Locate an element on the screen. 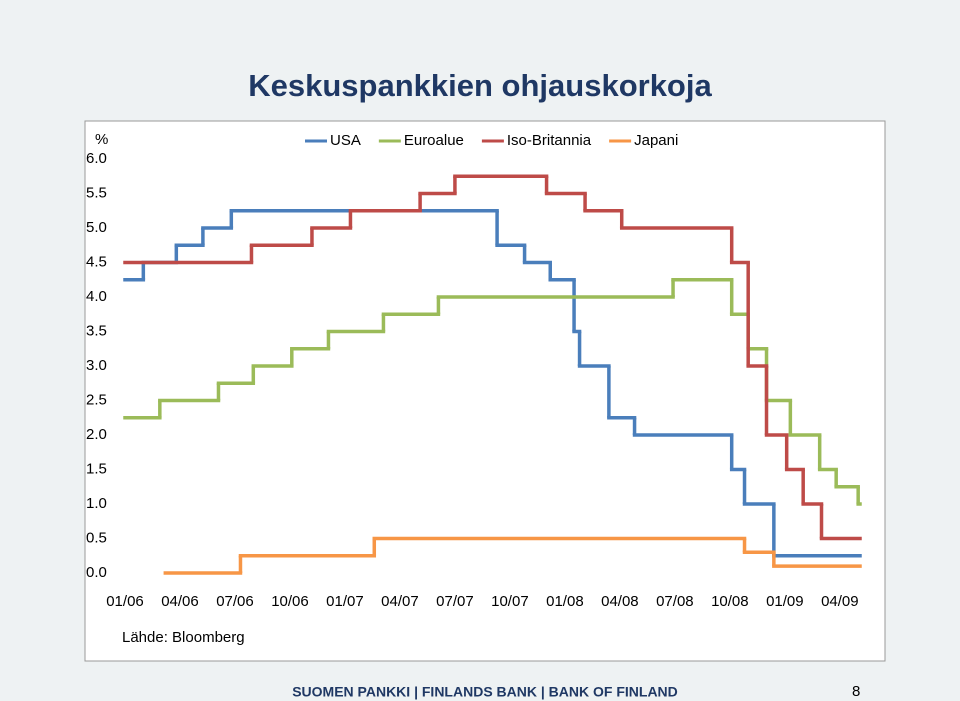 The width and height of the screenshot is (960, 701). x-tick-label: 07/08 is located at coordinates (675, 601).